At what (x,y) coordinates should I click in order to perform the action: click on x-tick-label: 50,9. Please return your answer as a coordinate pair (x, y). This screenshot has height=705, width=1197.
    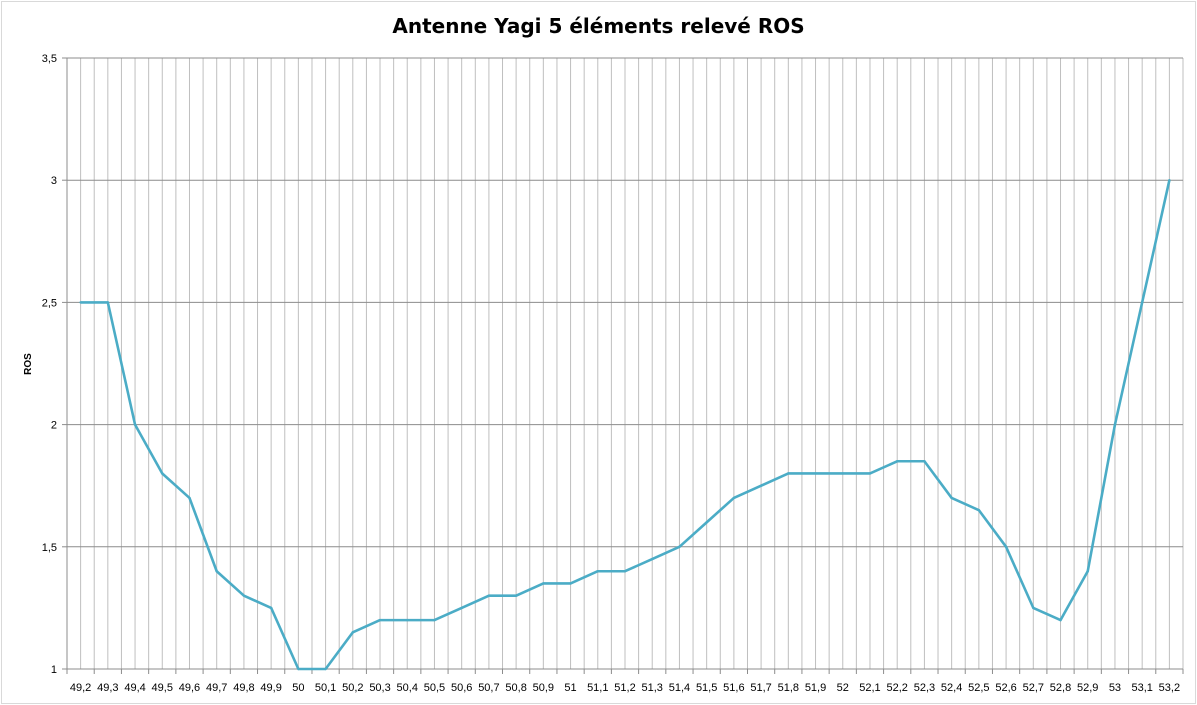
    Looking at the image, I should click on (543, 688).